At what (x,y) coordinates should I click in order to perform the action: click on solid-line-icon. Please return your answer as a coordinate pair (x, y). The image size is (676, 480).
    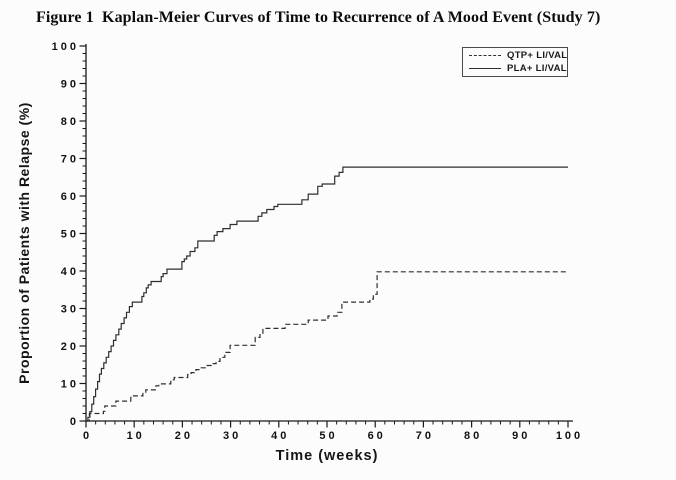
    Looking at the image, I should click on (485, 68).